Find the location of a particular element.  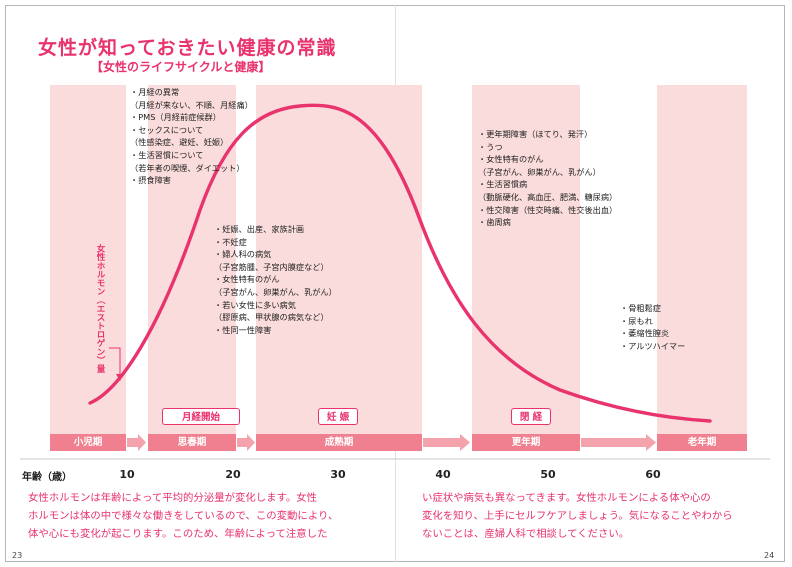

body-line: 女性ホルモンは年齢によって平均的分泌量が変化します。女性 is located at coordinates (173, 498).